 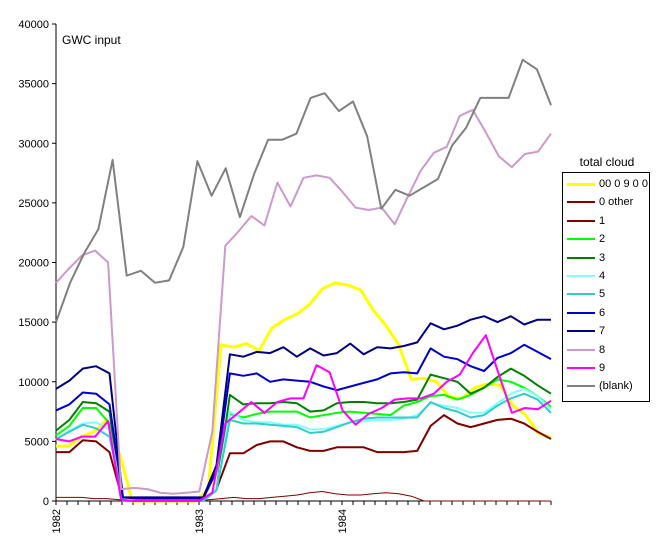 What do you see at coordinates (33, 204) in the screenshot?
I see `y-tick-label: 25000` at bounding box center [33, 204].